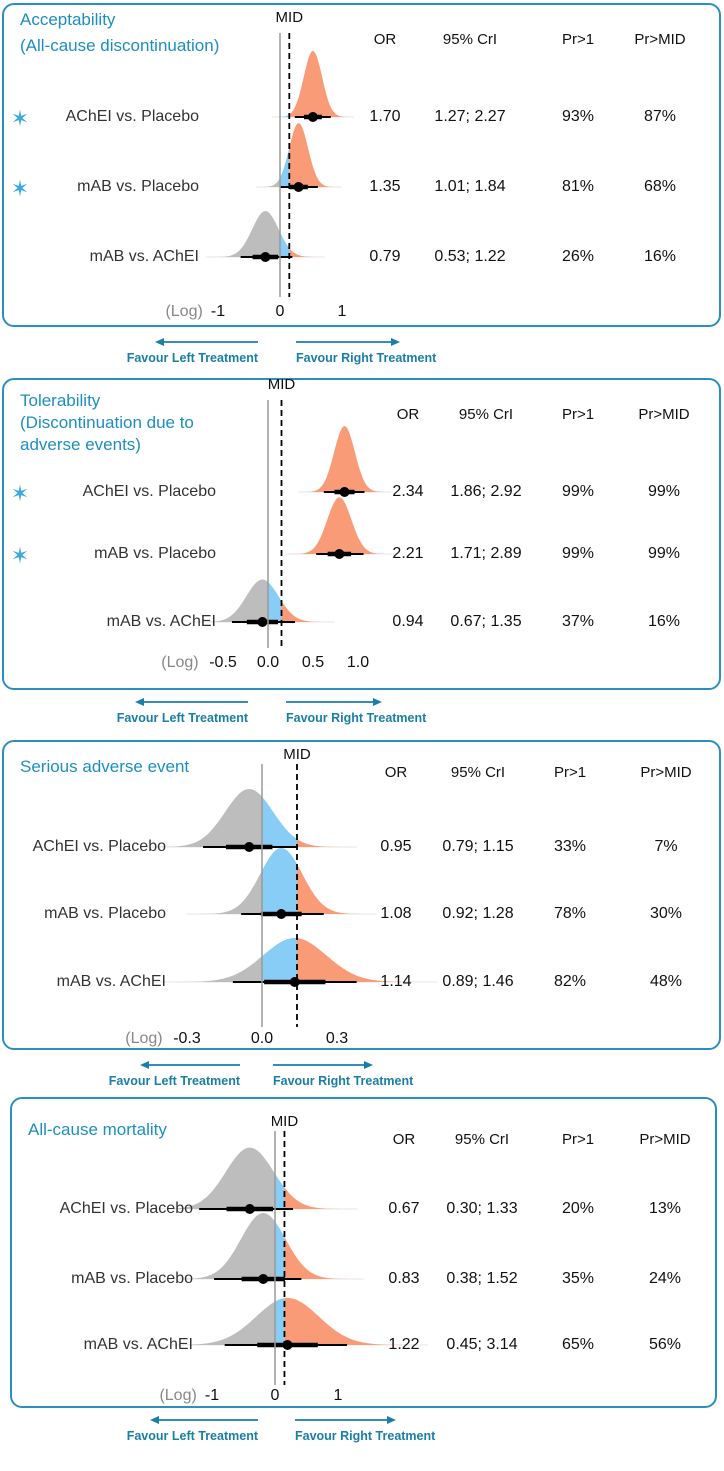 The width and height of the screenshot is (724, 1471). I want to click on value-or: 0.79, so click(385, 256).